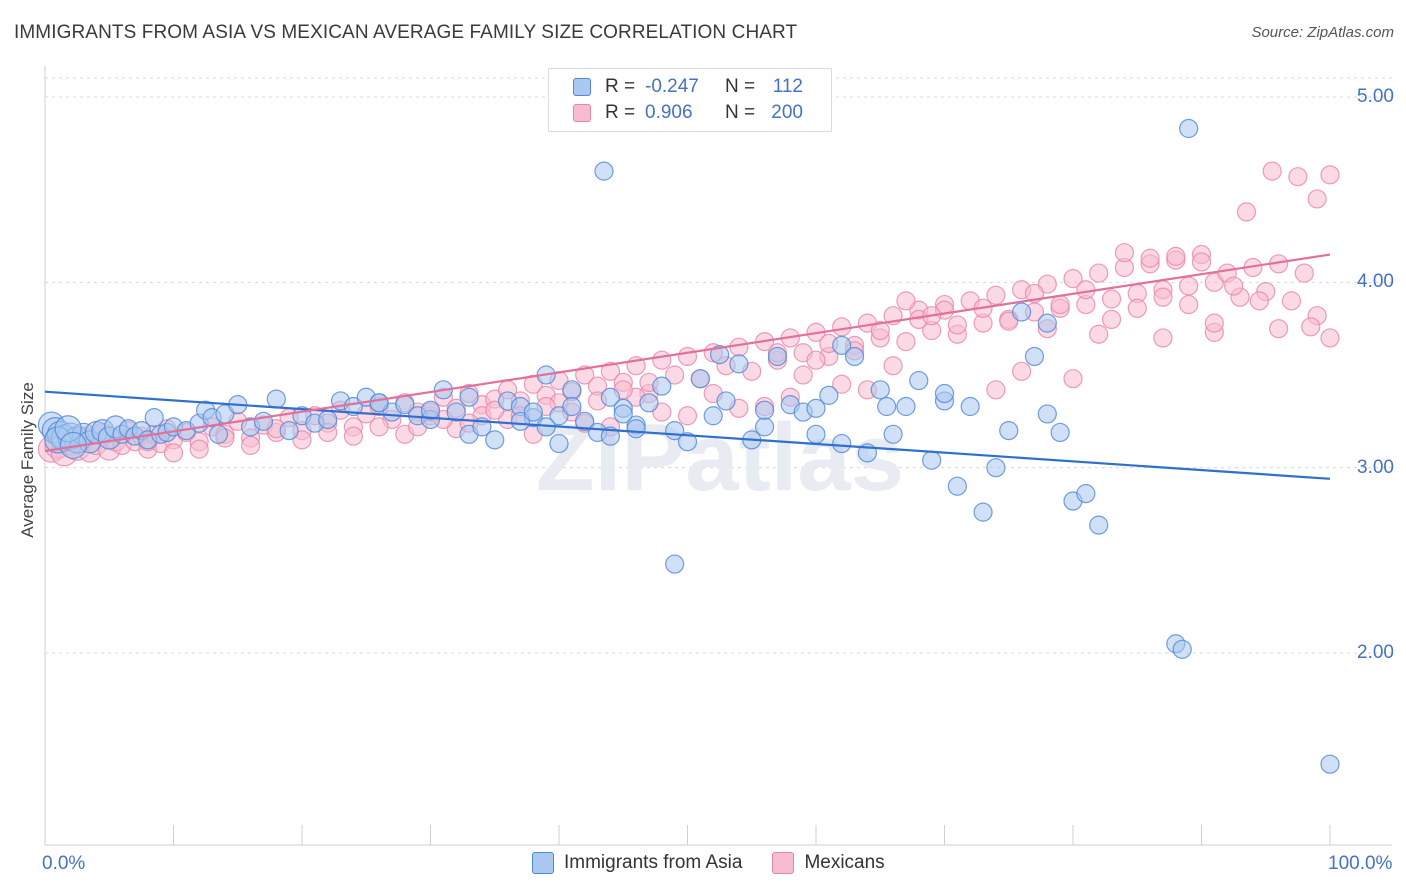 The width and height of the screenshot is (1406, 892). Describe the element at coordinates (669, 112) in the screenshot. I see `r-value: 0.906` at that location.